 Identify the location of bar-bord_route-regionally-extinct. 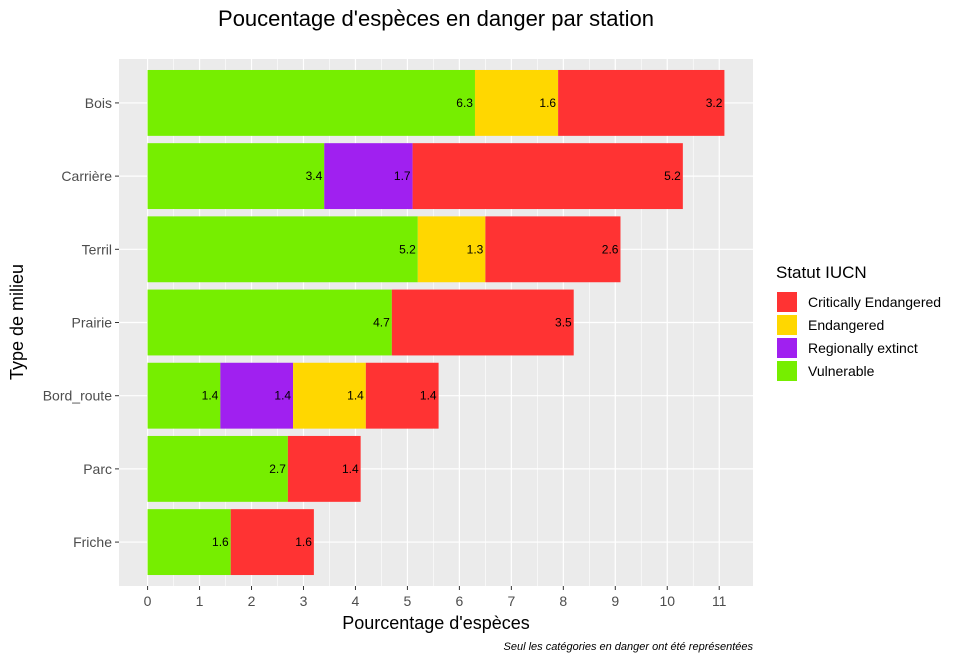
(257, 395).